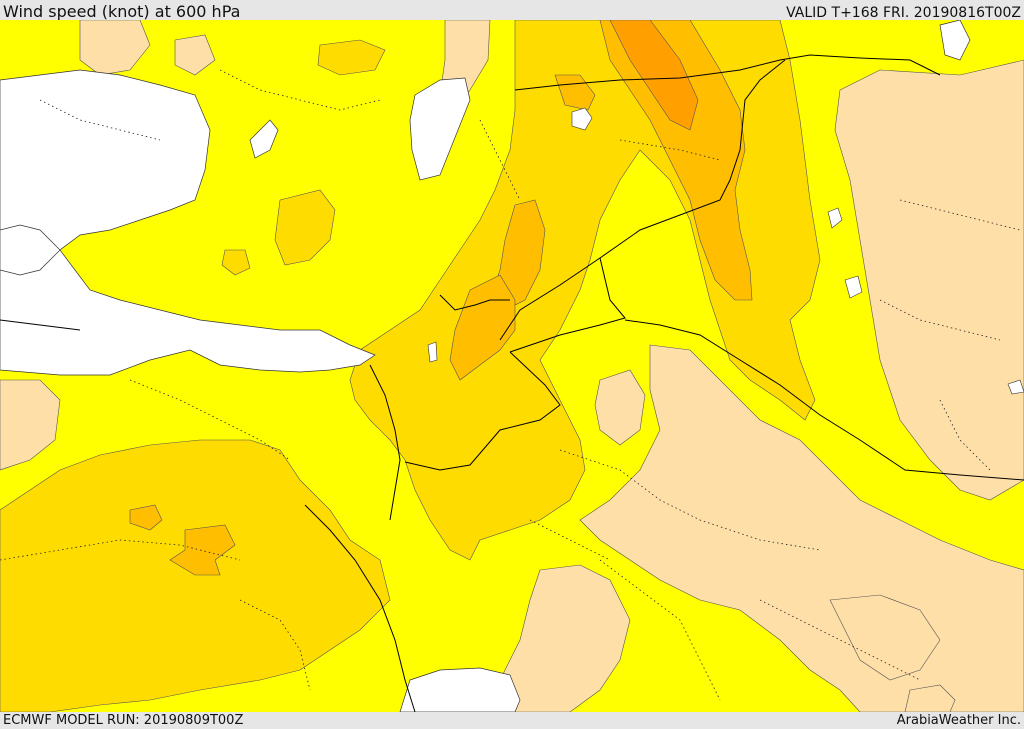 The image size is (1024, 729). Describe the element at coordinates (903, 13) in the screenshot. I see `valid-time: VALID T+168 FRI. 20190816T00Z` at that location.